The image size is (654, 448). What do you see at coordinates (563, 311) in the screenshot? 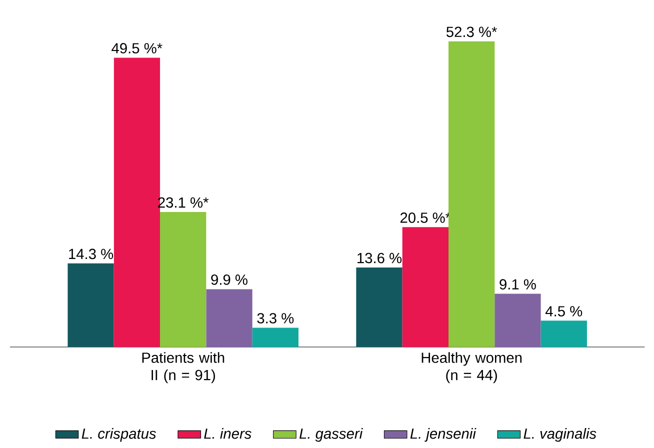
I see `data-label: 4.5 %` at bounding box center [563, 311].